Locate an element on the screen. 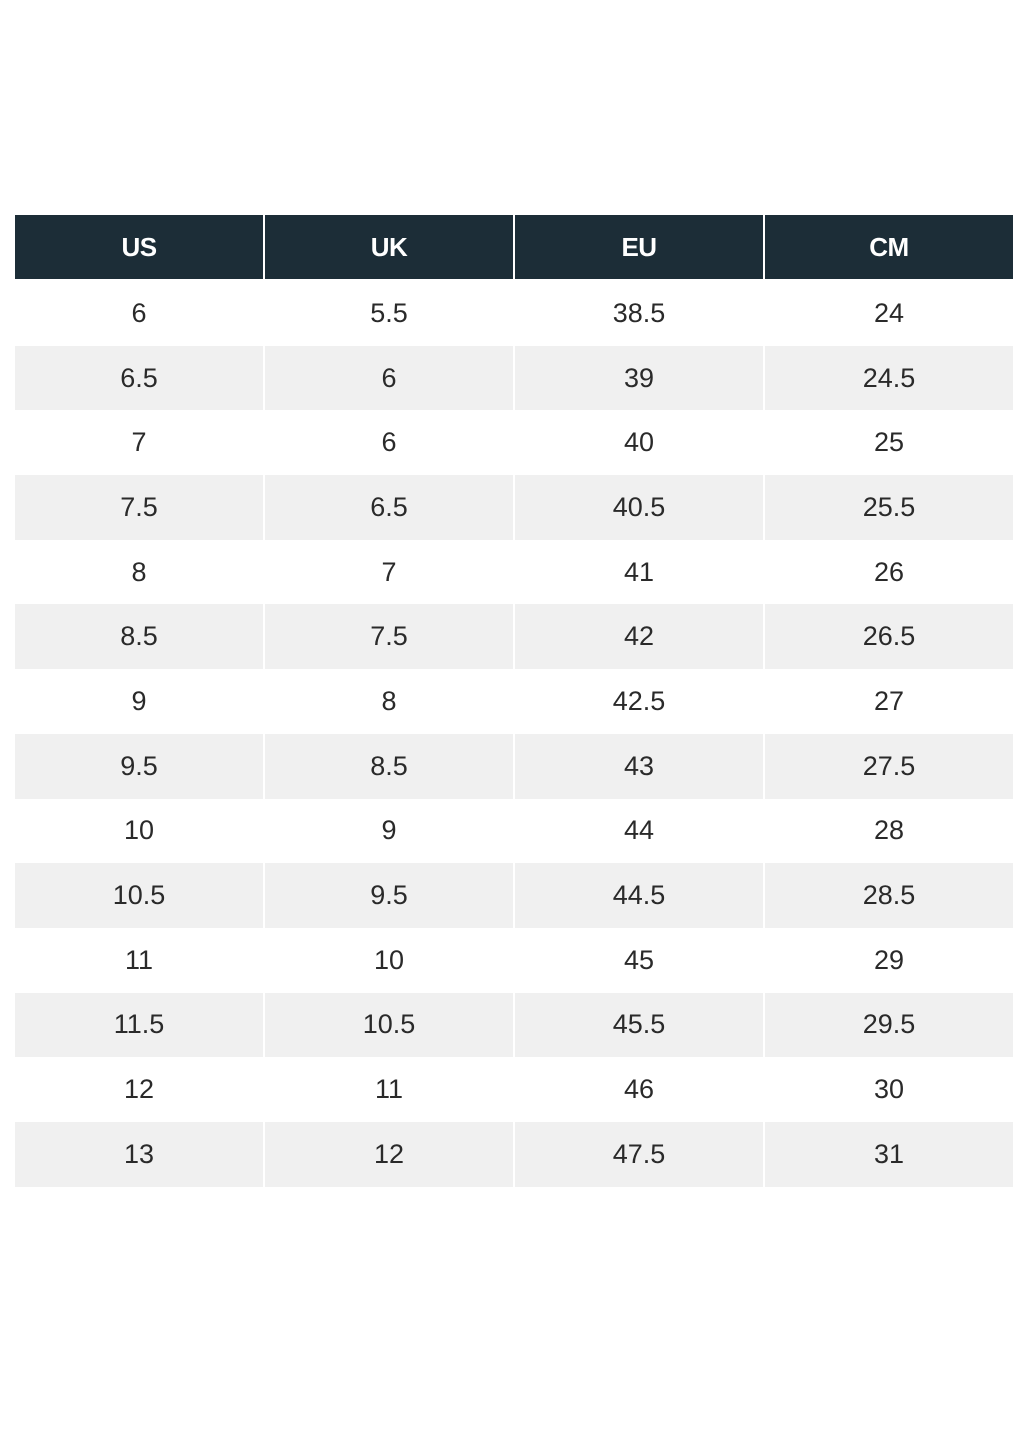  cell-cm: 27 is located at coordinates (889, 701).